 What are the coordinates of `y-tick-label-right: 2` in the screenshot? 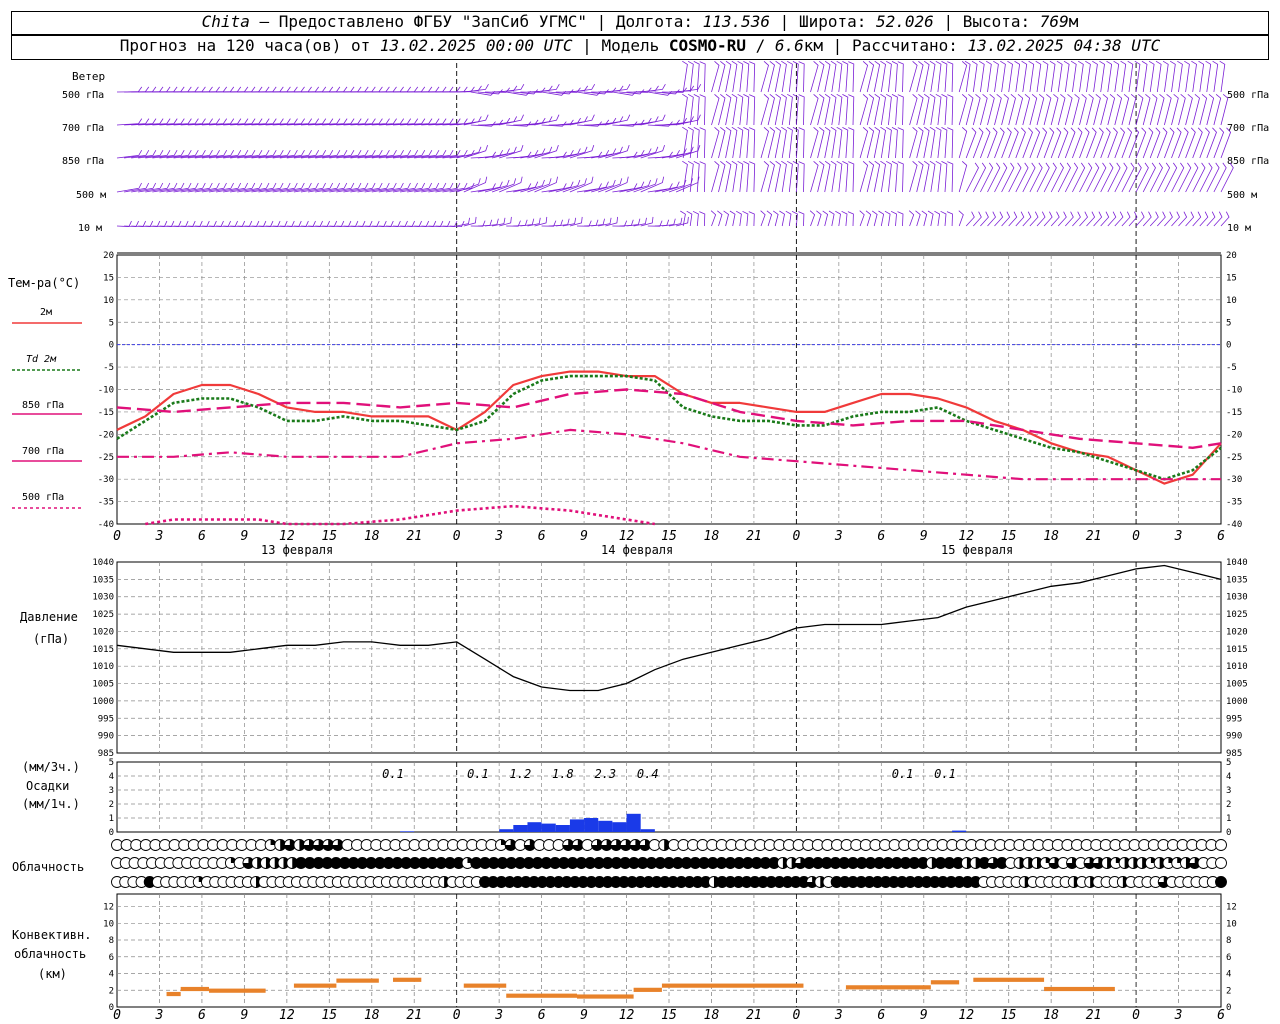 It's located at (1228, 991).